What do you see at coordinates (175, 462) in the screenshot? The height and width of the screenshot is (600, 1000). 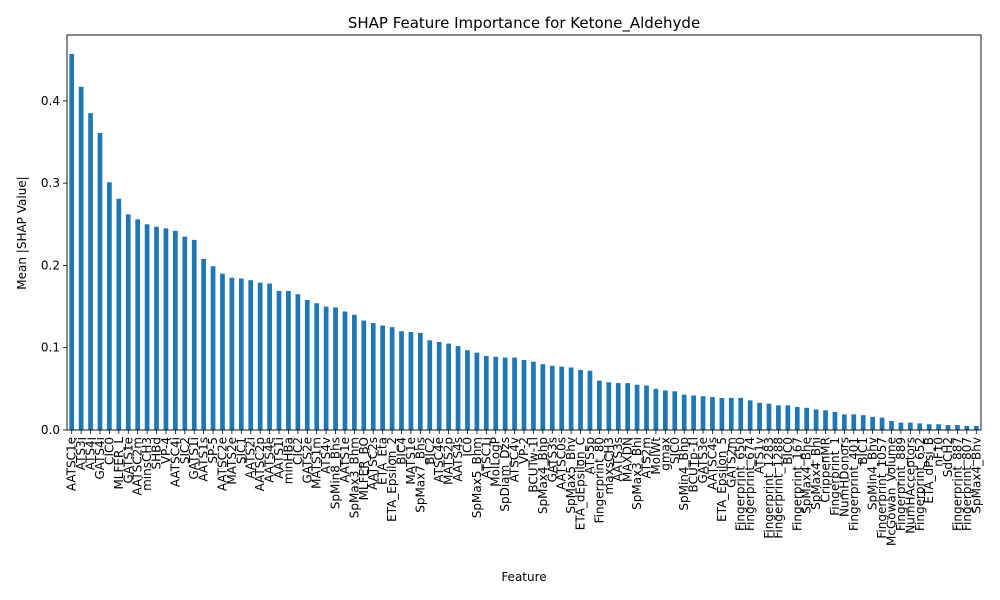 I see `x-tick-label: AATSC4i` at bounding box center [175, 462].